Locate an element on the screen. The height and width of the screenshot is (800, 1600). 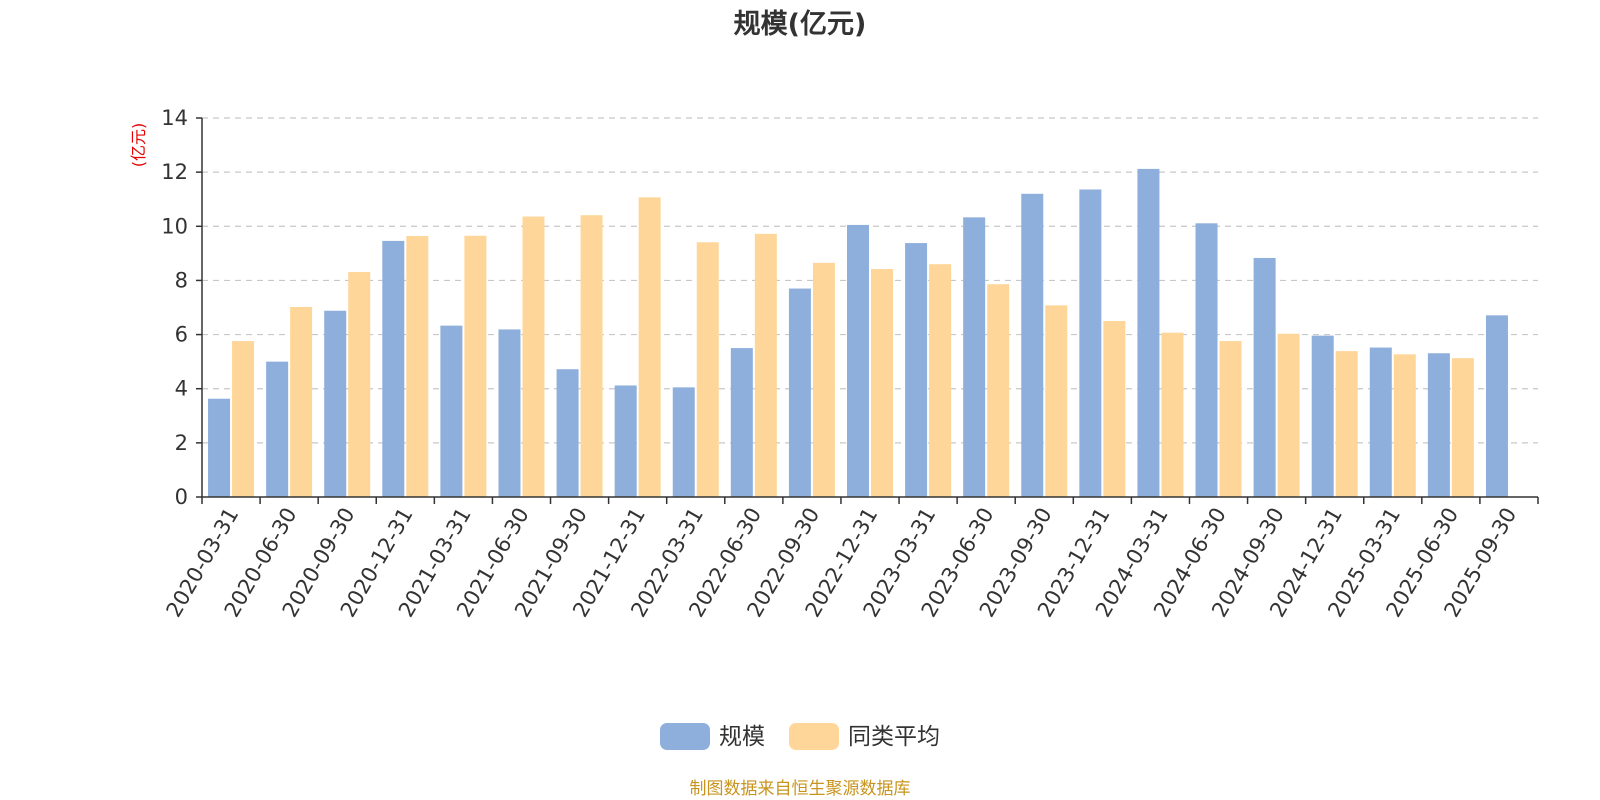
y-tick-label: 10 is located at coordinates (174, 226).